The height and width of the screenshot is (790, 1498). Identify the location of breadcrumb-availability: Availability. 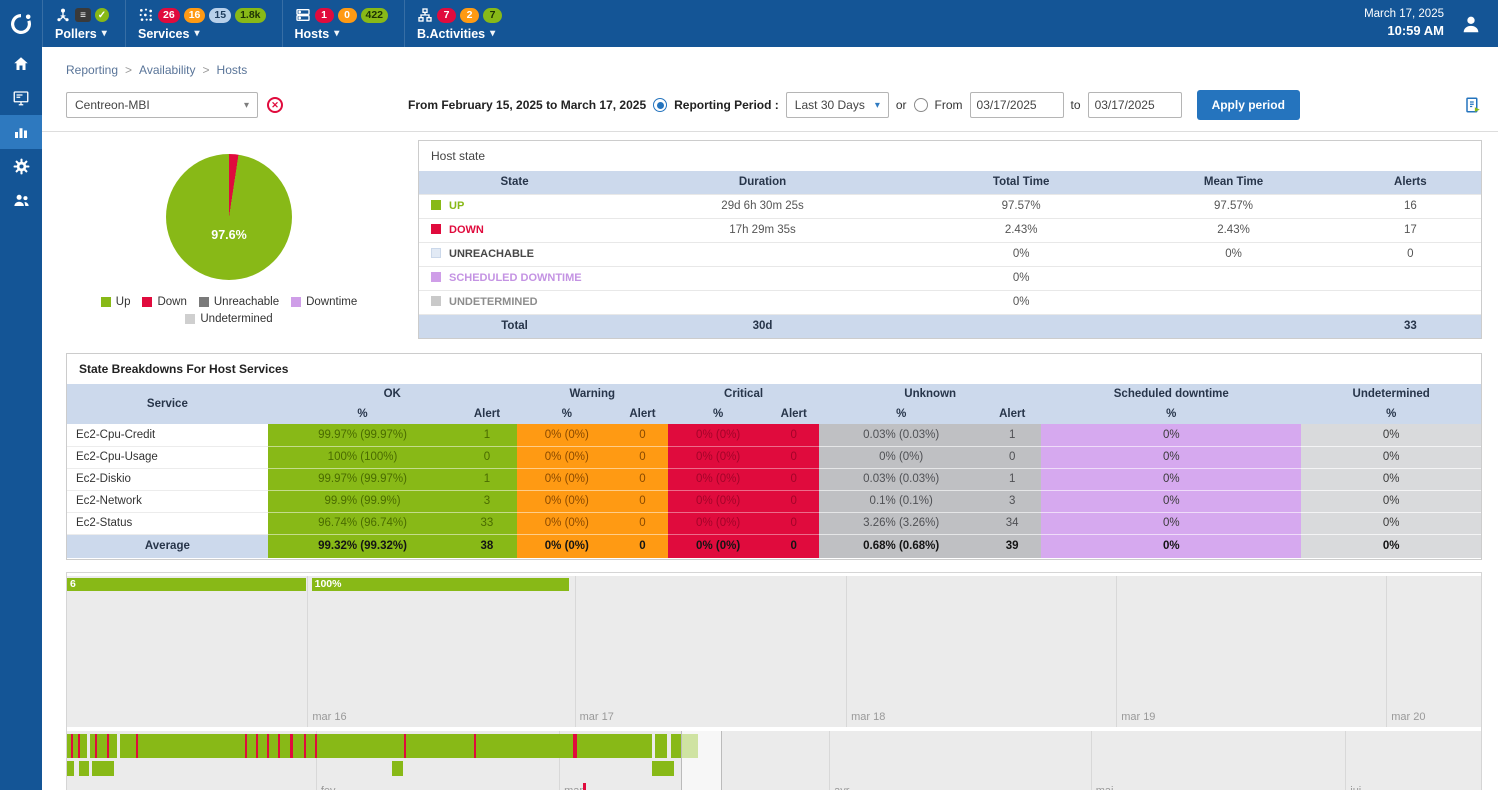
(167, 70).